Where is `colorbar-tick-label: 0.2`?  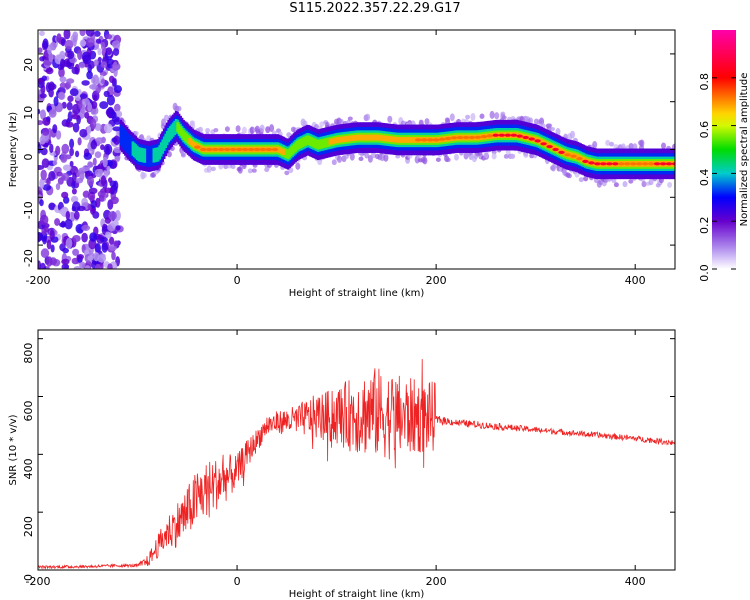 colorbar-tick-label: 0.2 is located at coordinates (704, 225).